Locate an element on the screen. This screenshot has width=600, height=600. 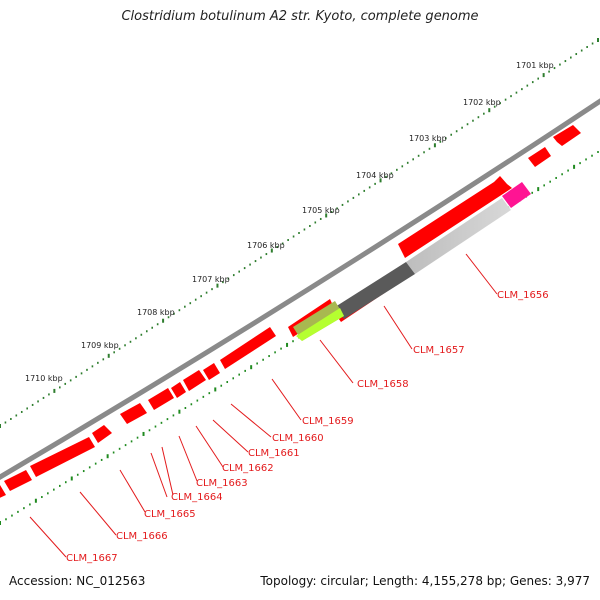
kbp-label: 1710 kbp is located at coordinates (44, 378).